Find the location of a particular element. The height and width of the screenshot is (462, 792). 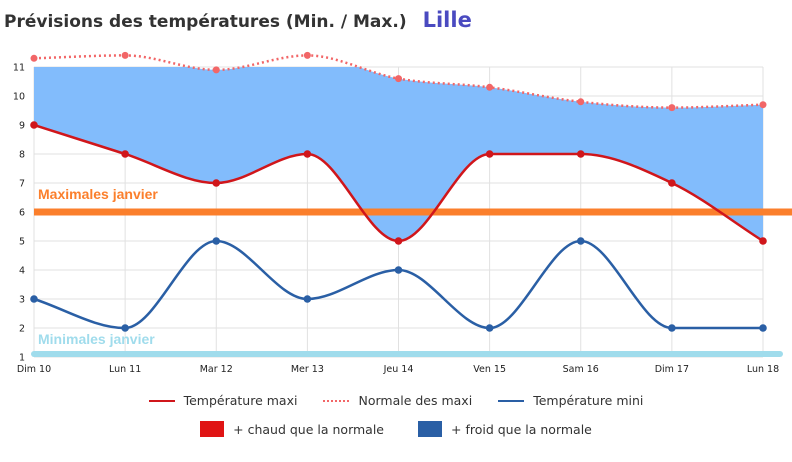

legend-swatch-normal is located at coordinates (336, 400).